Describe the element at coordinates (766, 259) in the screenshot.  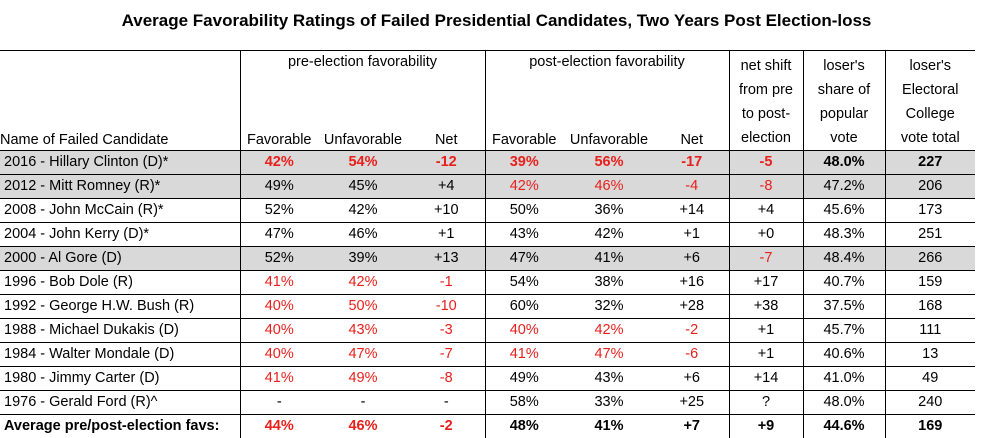
I see `net-shift-cell: -7` at that location.